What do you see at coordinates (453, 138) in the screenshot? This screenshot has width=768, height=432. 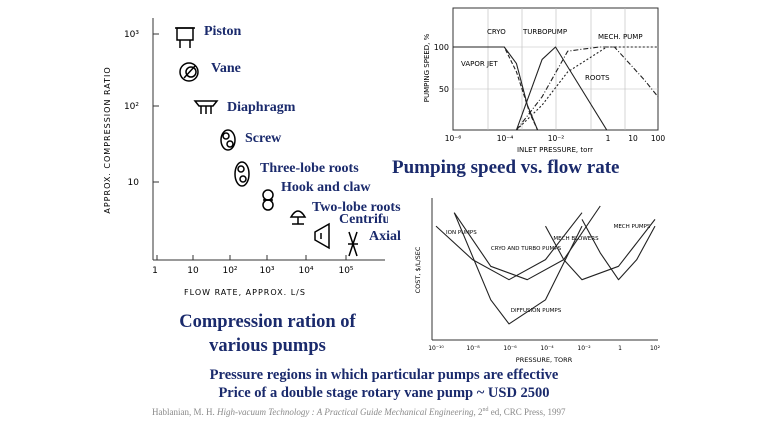 I see `pumping-speed-x-tick: 10⁻⁶` at bounding box center [453, 138].